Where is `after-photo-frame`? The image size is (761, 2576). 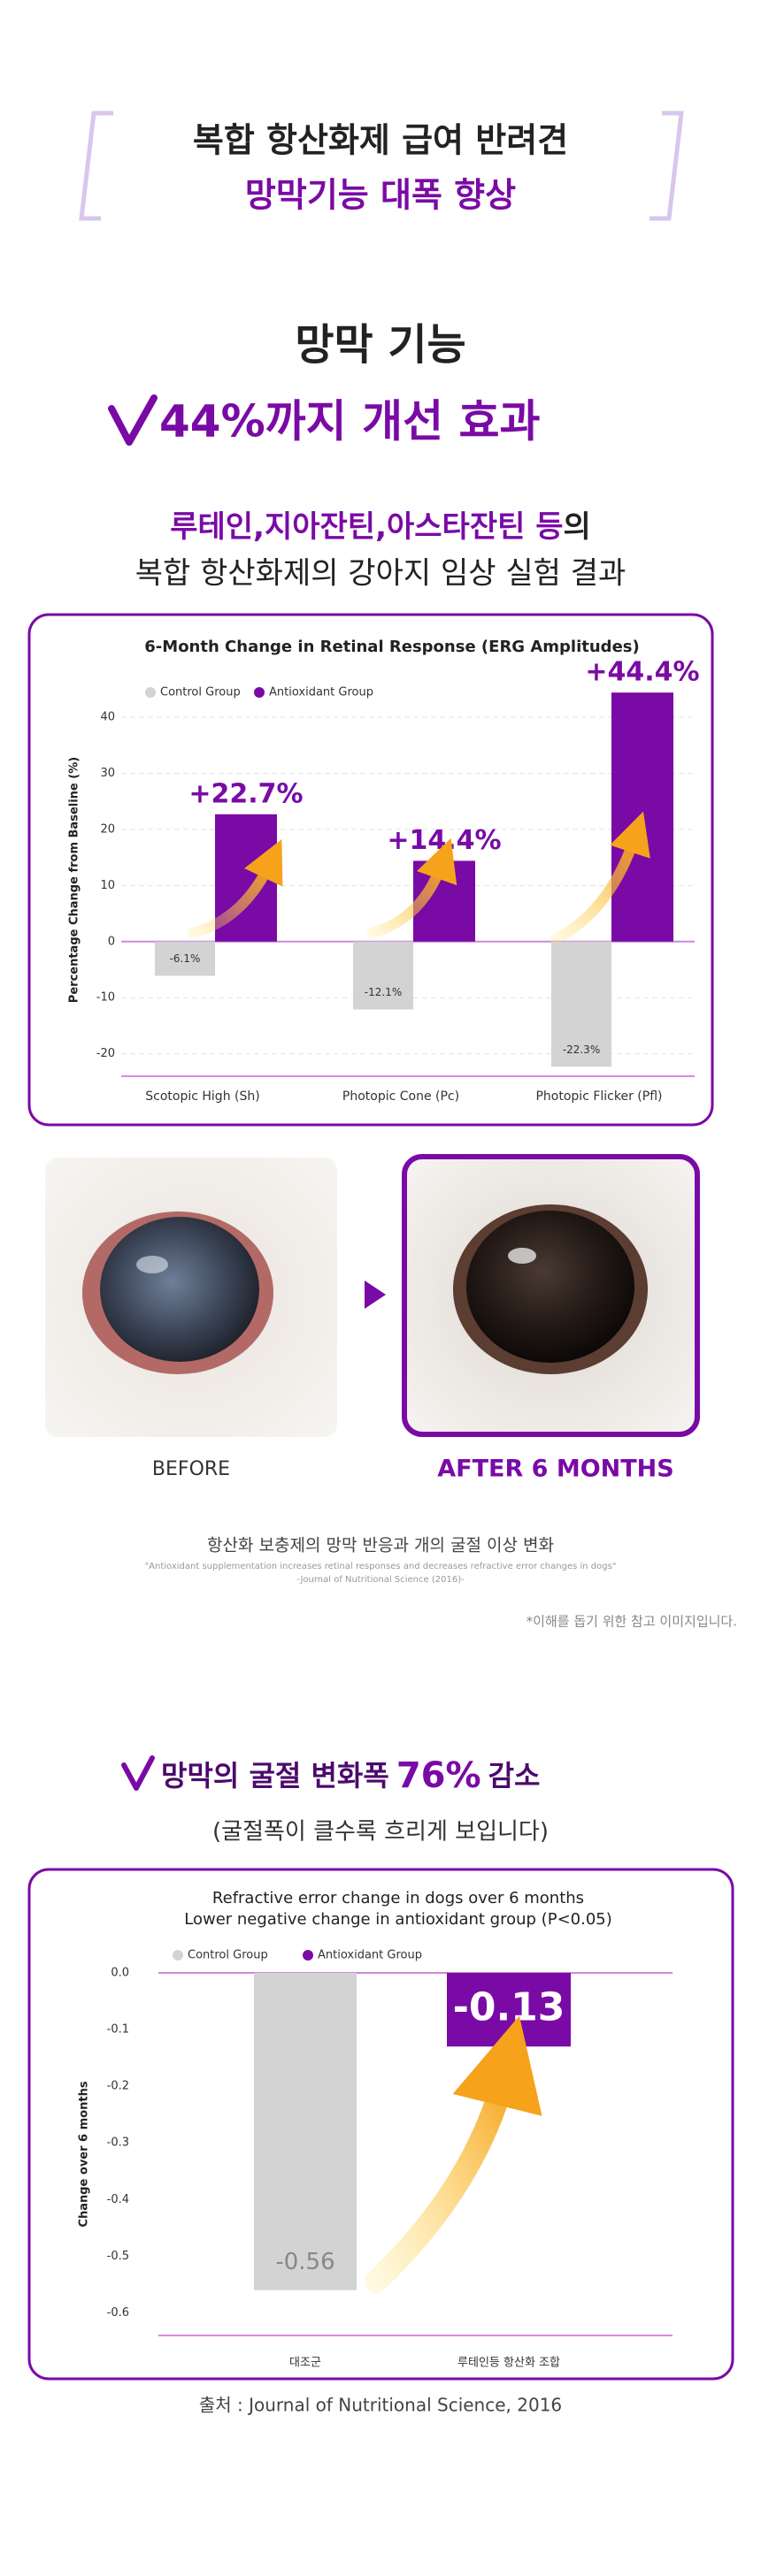
after-photo-frame is located at coordinates (551, 1295).